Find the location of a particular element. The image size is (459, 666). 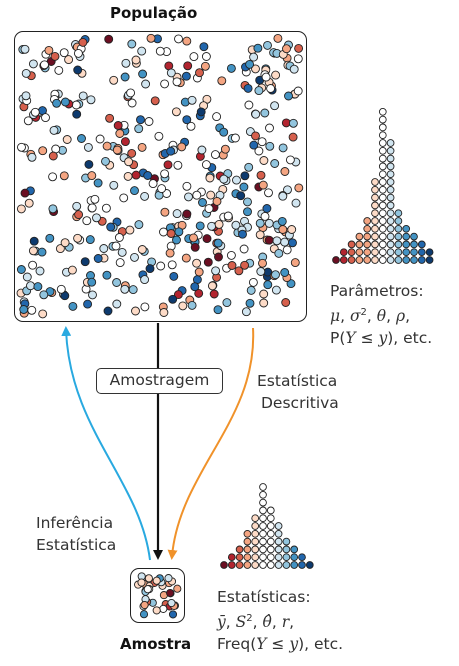

inference-label: Inferência Estatística is located at coordinates (76, 534).